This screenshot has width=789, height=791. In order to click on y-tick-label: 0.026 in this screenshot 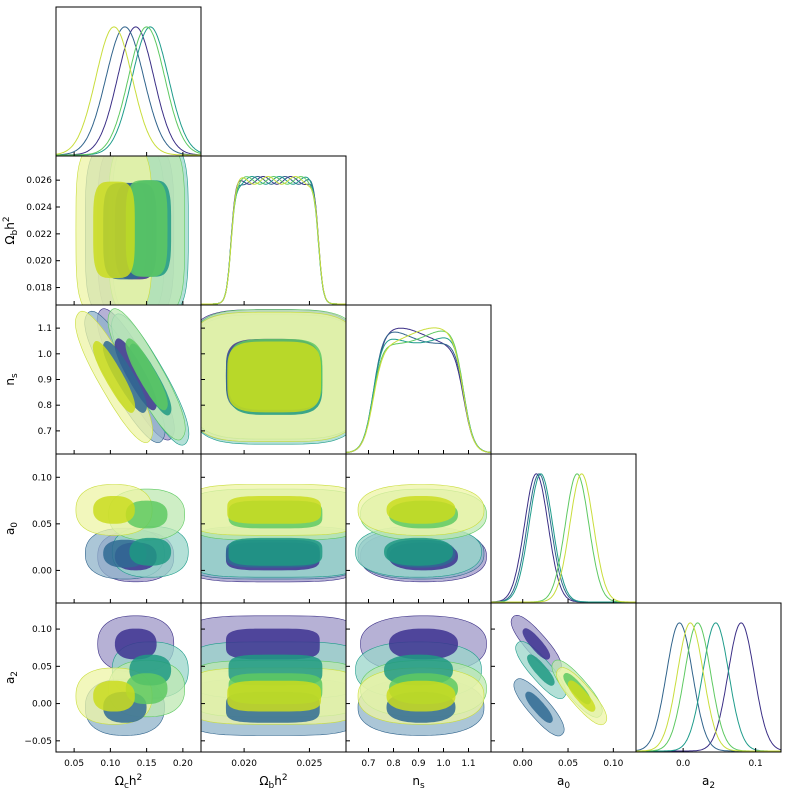, I will do `click(39, 181)`.